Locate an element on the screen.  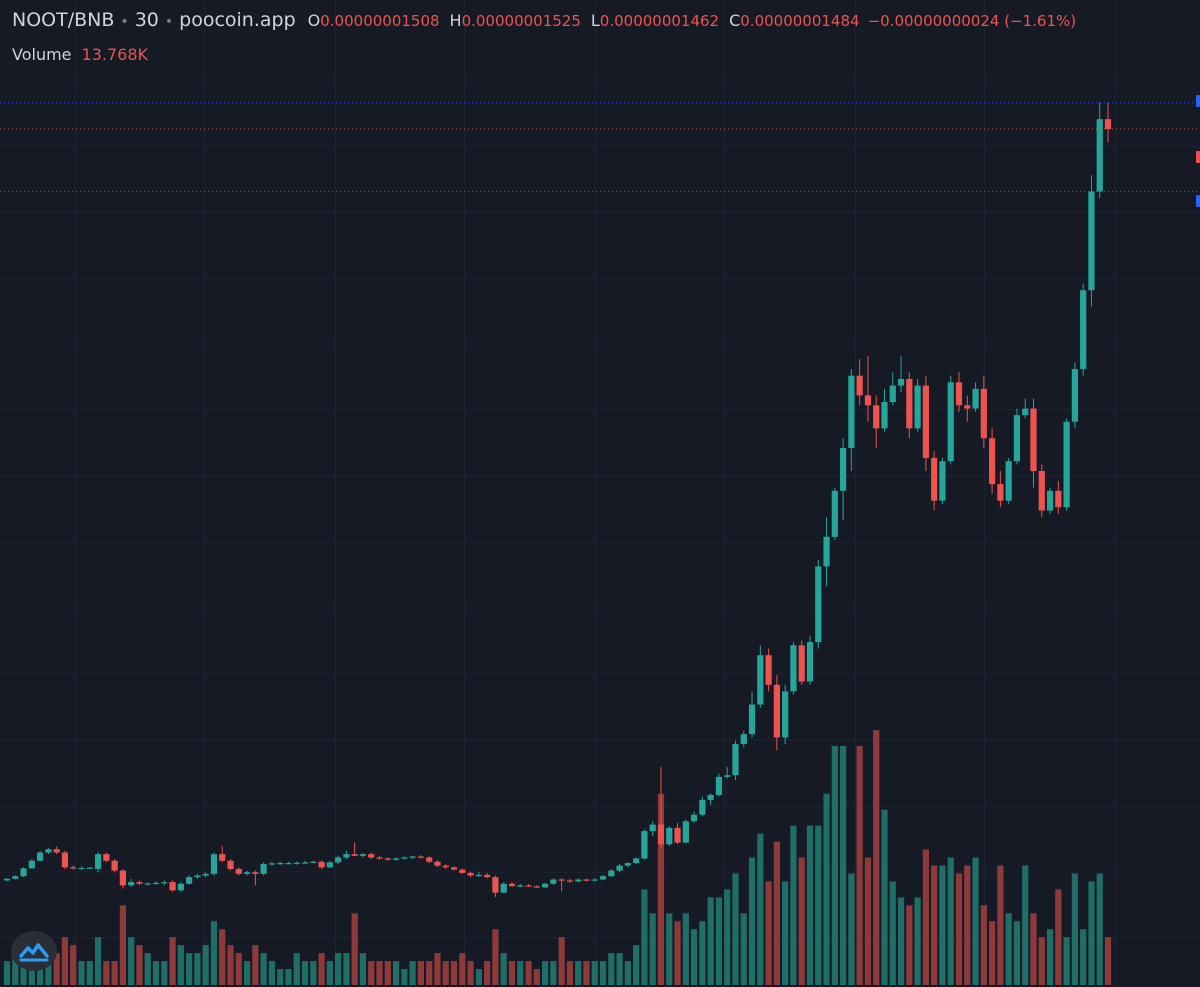
symbol-name: NOOT/BNB is located at coordinates (63, 20).